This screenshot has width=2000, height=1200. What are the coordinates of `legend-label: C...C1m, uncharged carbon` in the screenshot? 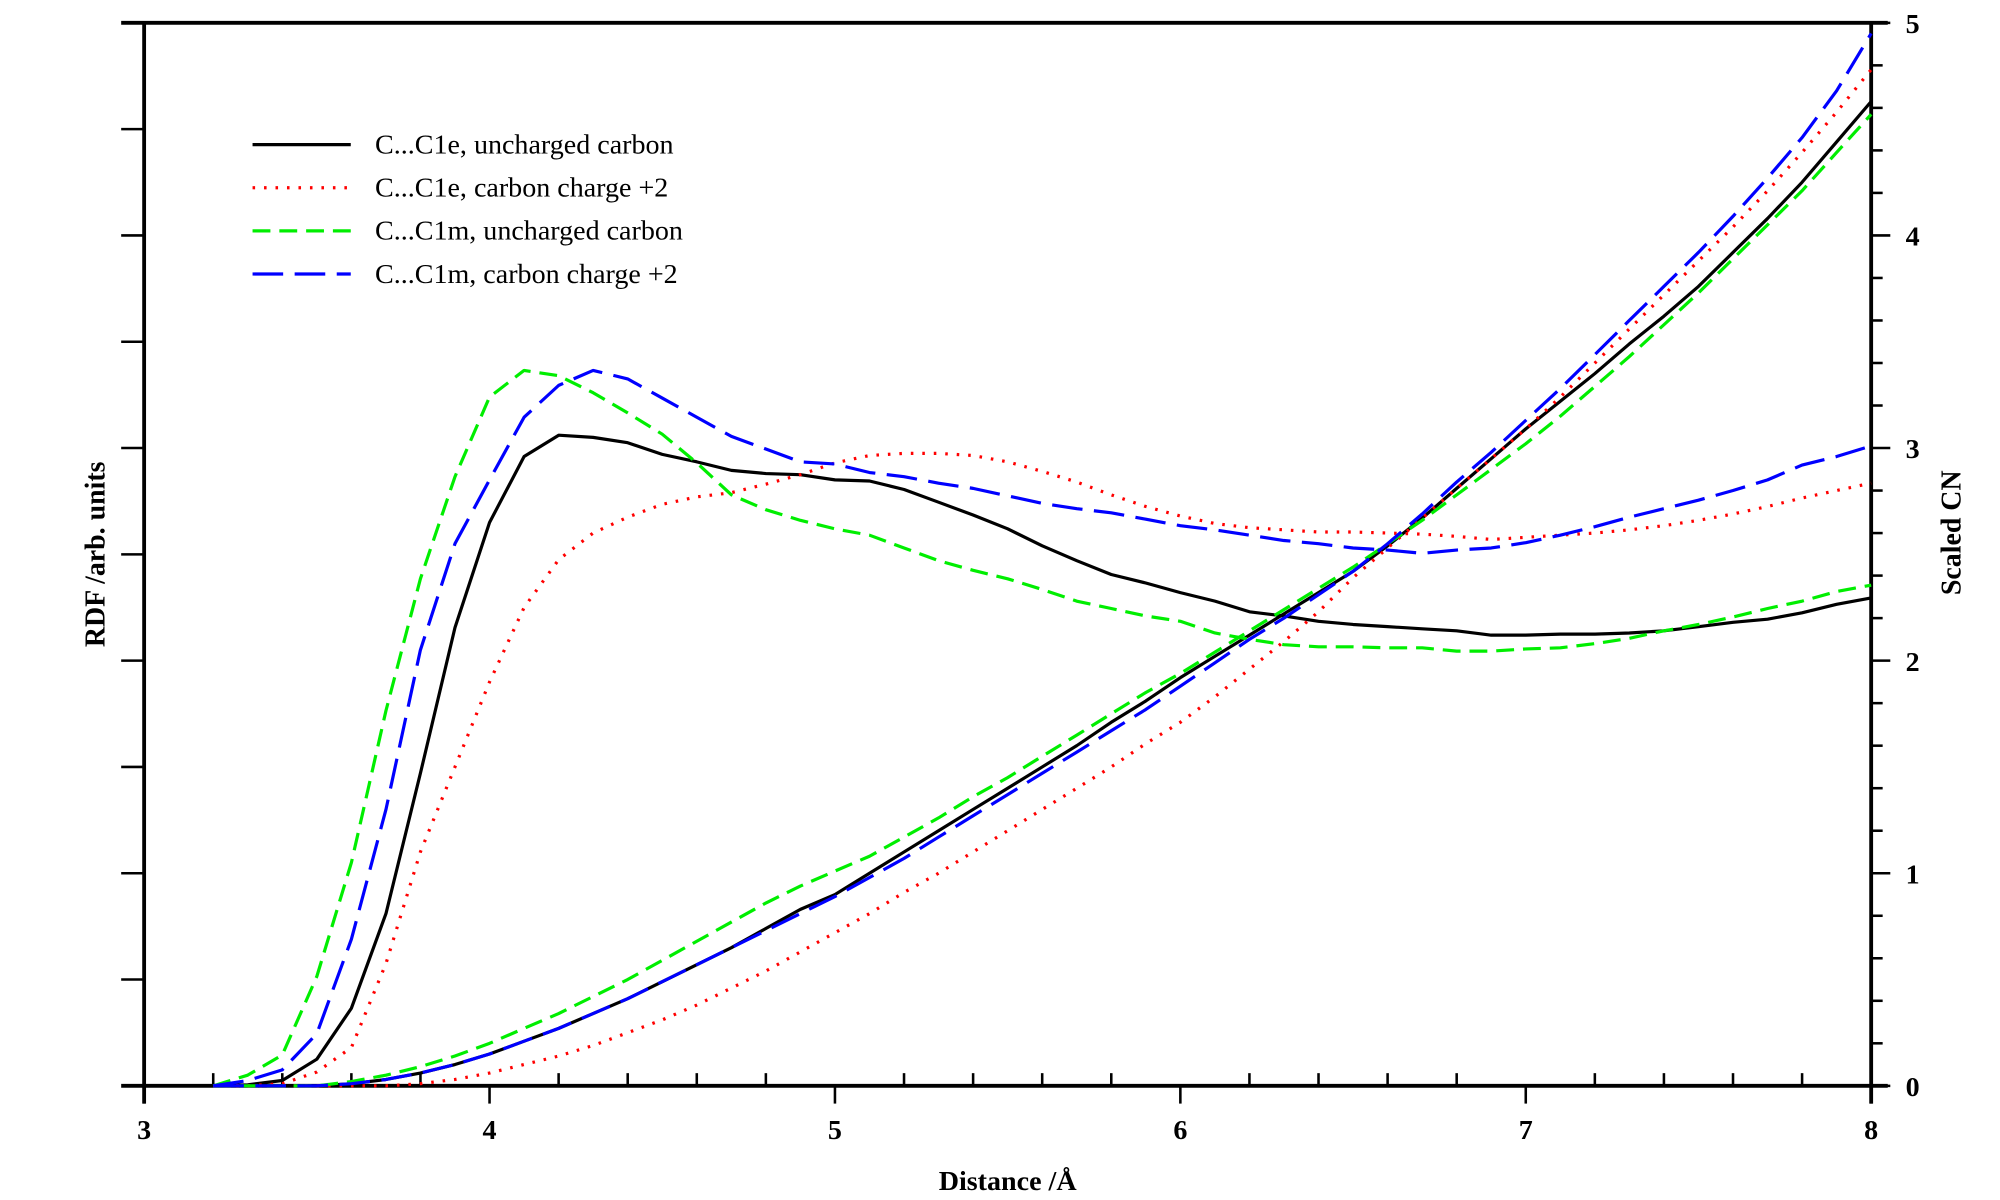 It's located at (529, 231).